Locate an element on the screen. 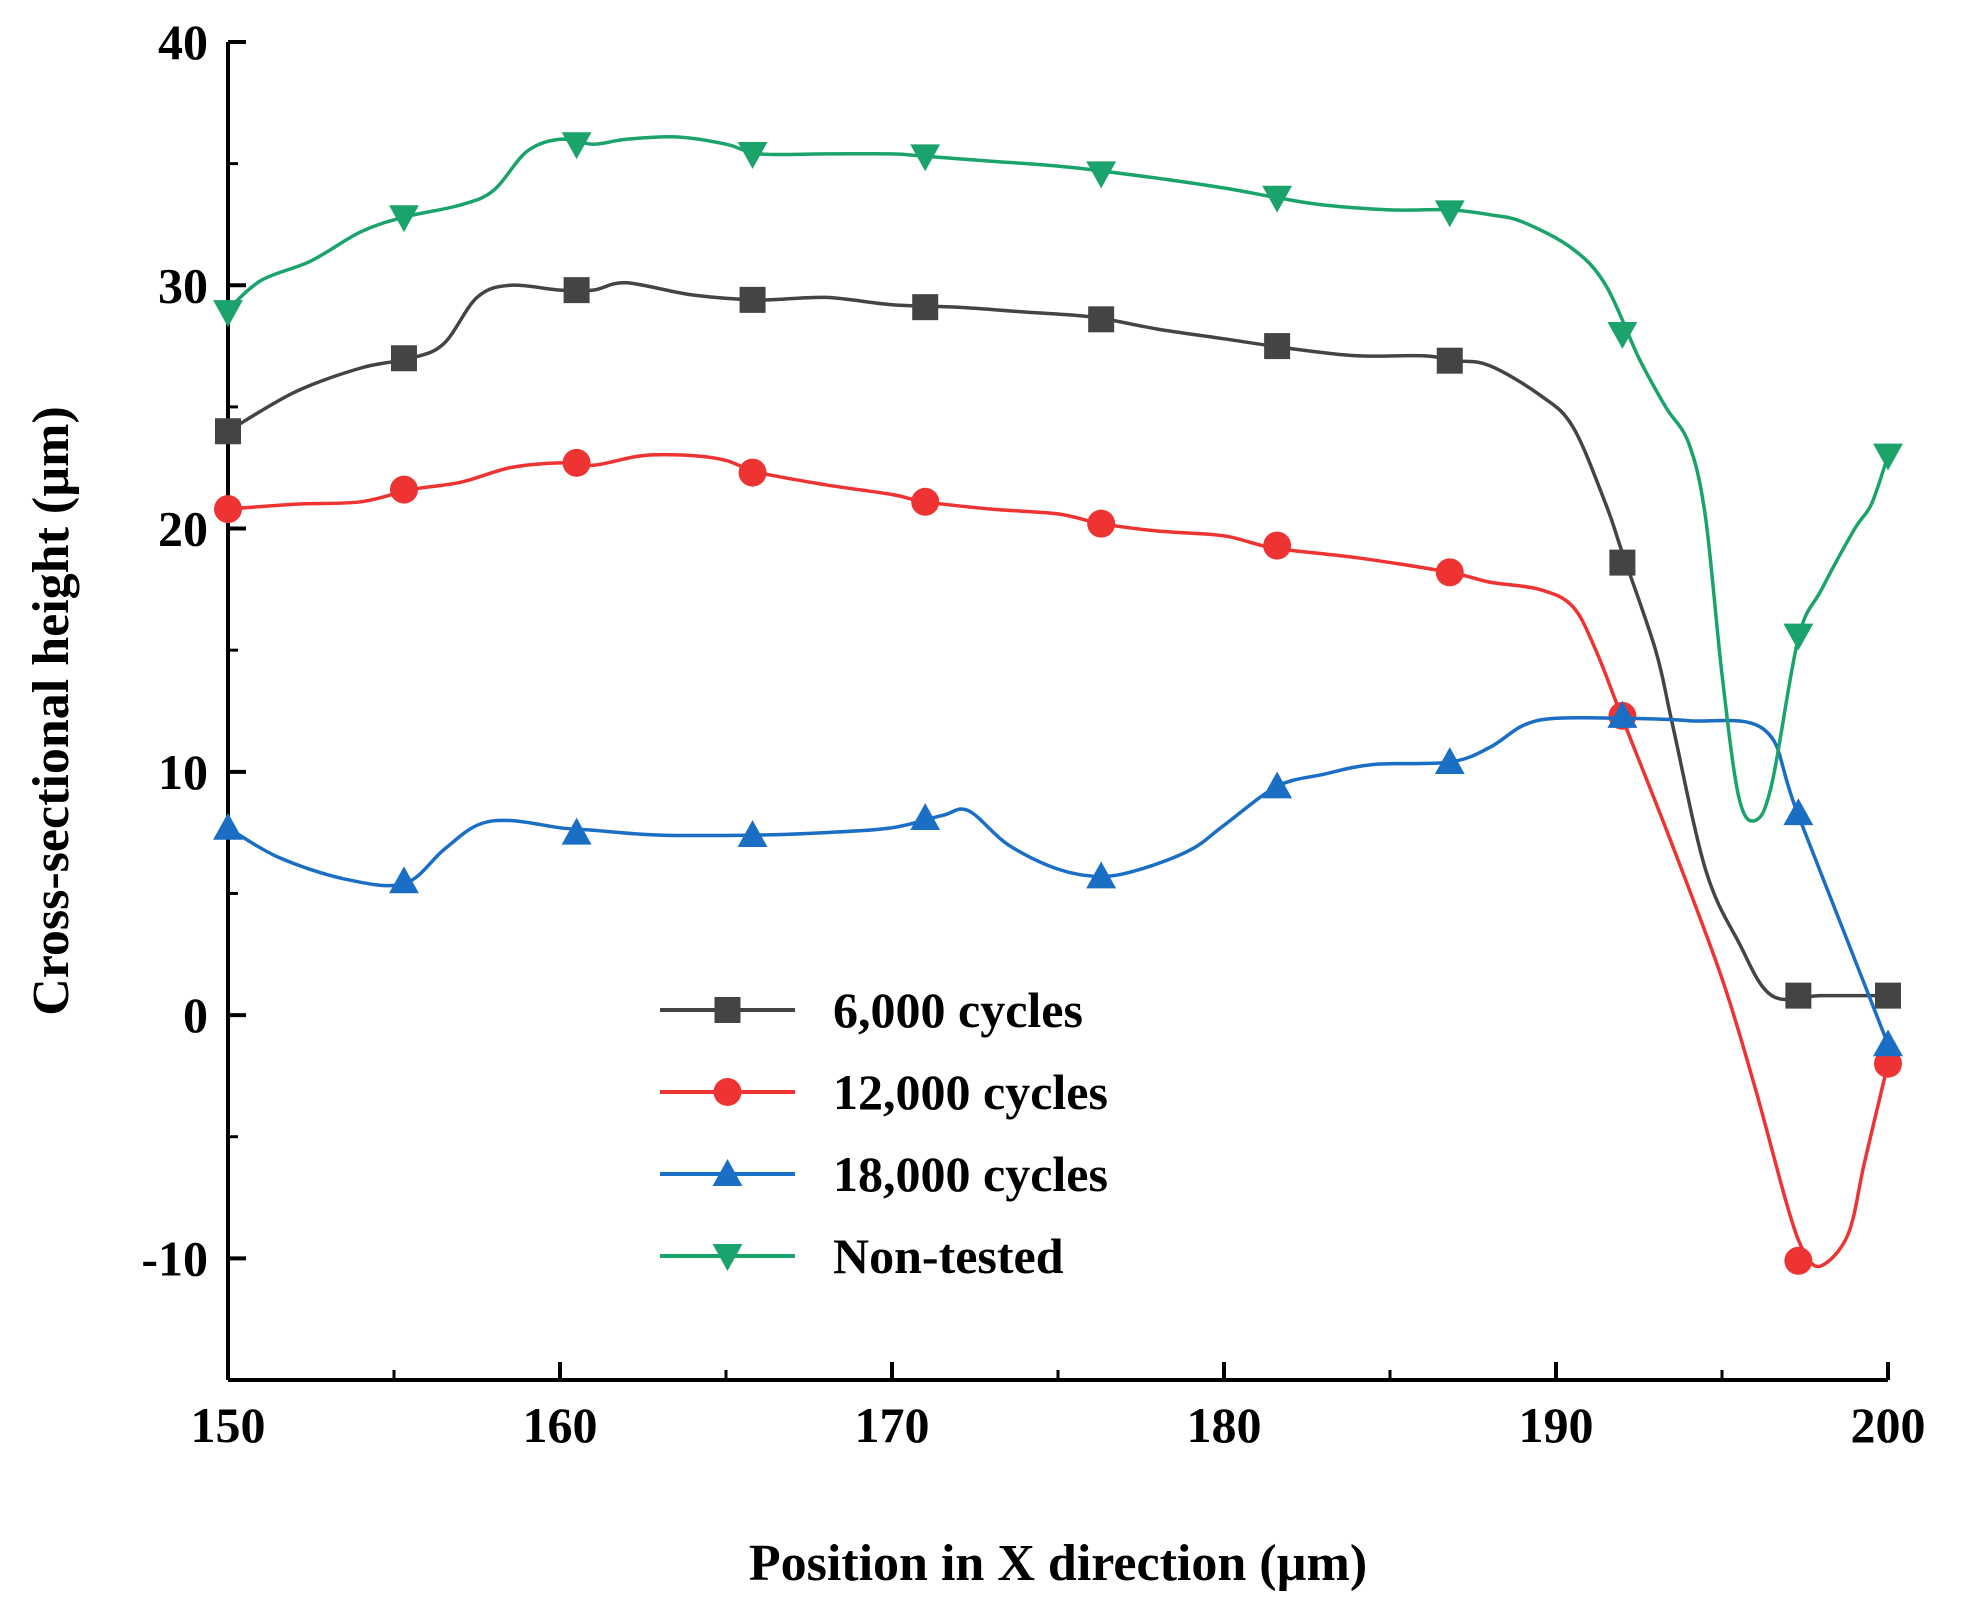 This screenshot has width=1961, height=1620. x-axis-title: Position in X direction (µm) is located at coordinates (1058, 1563).